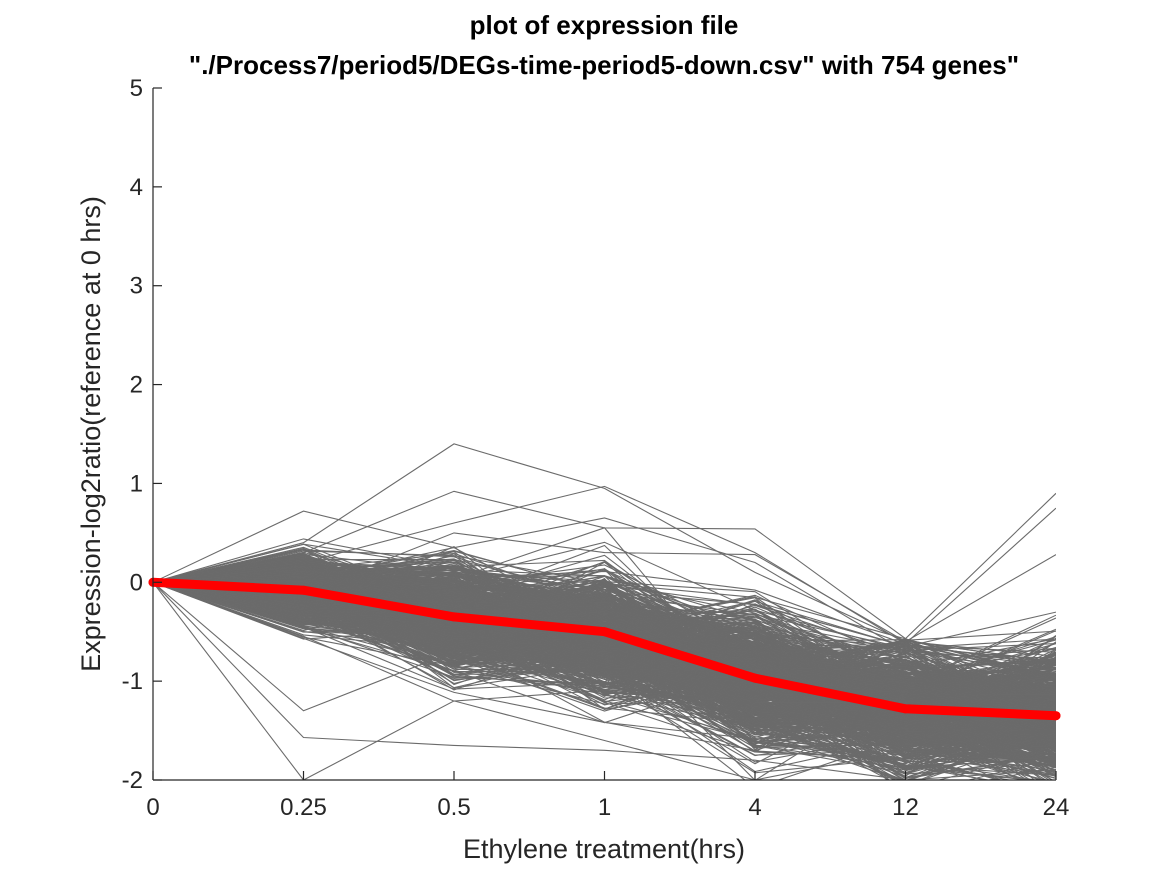 The height and width of the screenshot is (880, 1167). I want to click on y-tick-label: -2, so click(132, 780).